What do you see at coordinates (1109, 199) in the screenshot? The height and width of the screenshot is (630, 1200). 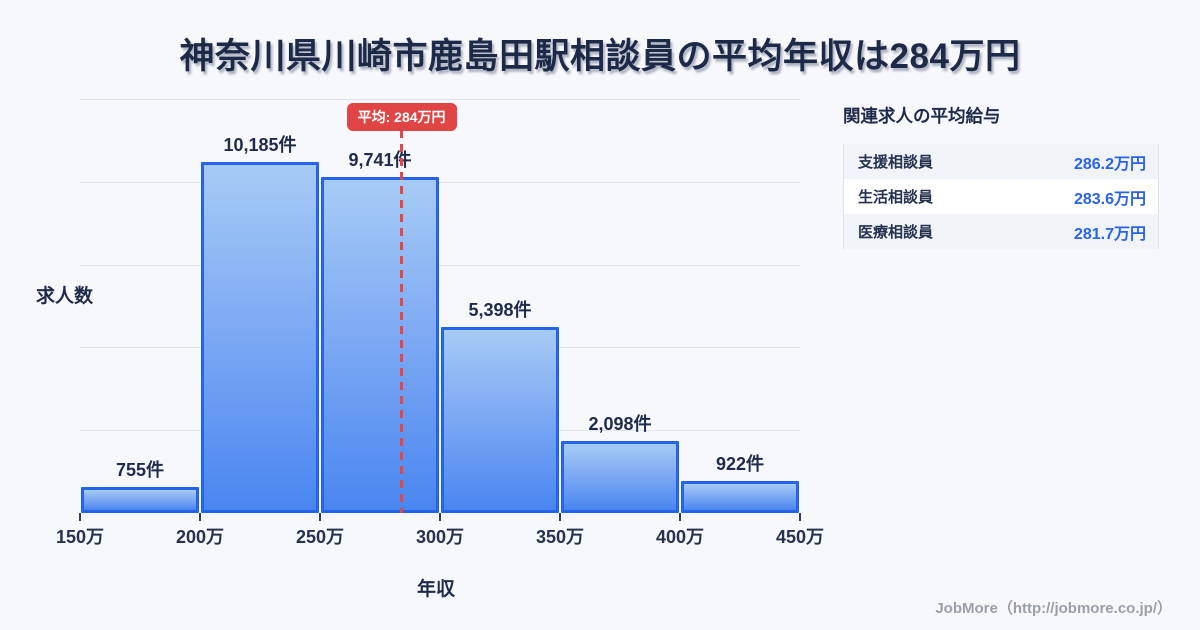 I see `job-salary: 283.6万円` at bounding box center [1109, 199].